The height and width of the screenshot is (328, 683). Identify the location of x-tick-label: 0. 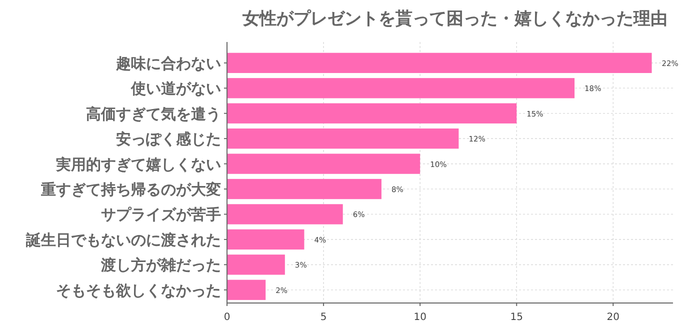
(227, 317).